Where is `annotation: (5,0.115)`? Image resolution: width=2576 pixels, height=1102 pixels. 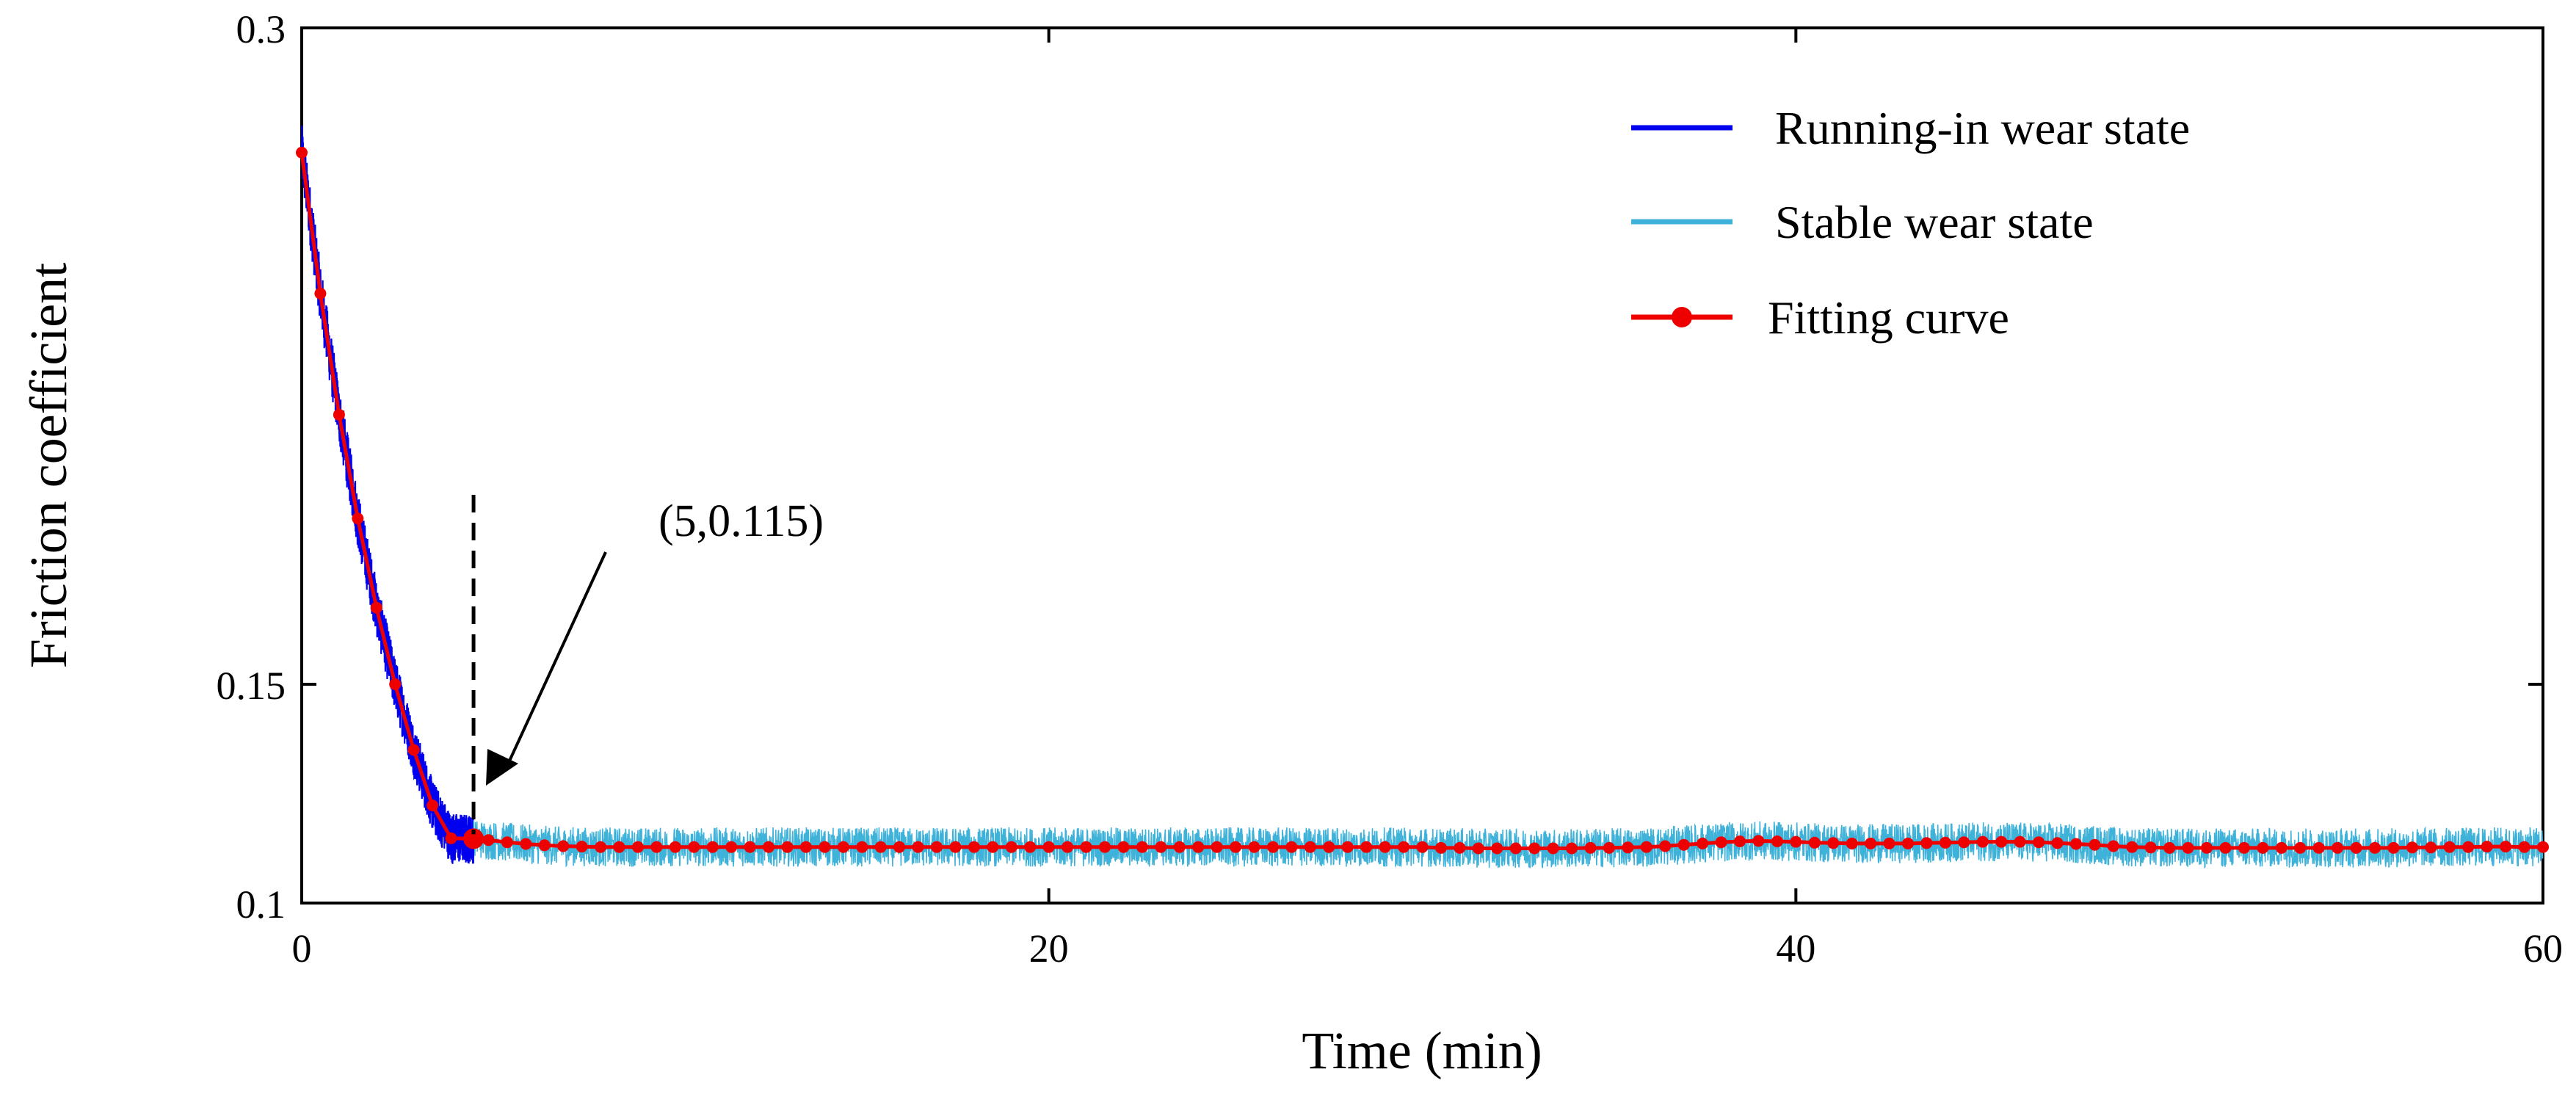 annotation: (5,0.115) is located at coordinates (655, 641).